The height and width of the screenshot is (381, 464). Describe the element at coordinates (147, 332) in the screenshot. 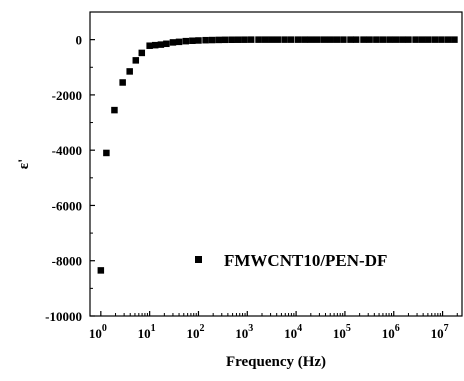

I see `x-tick-label: 10¹` at that location.